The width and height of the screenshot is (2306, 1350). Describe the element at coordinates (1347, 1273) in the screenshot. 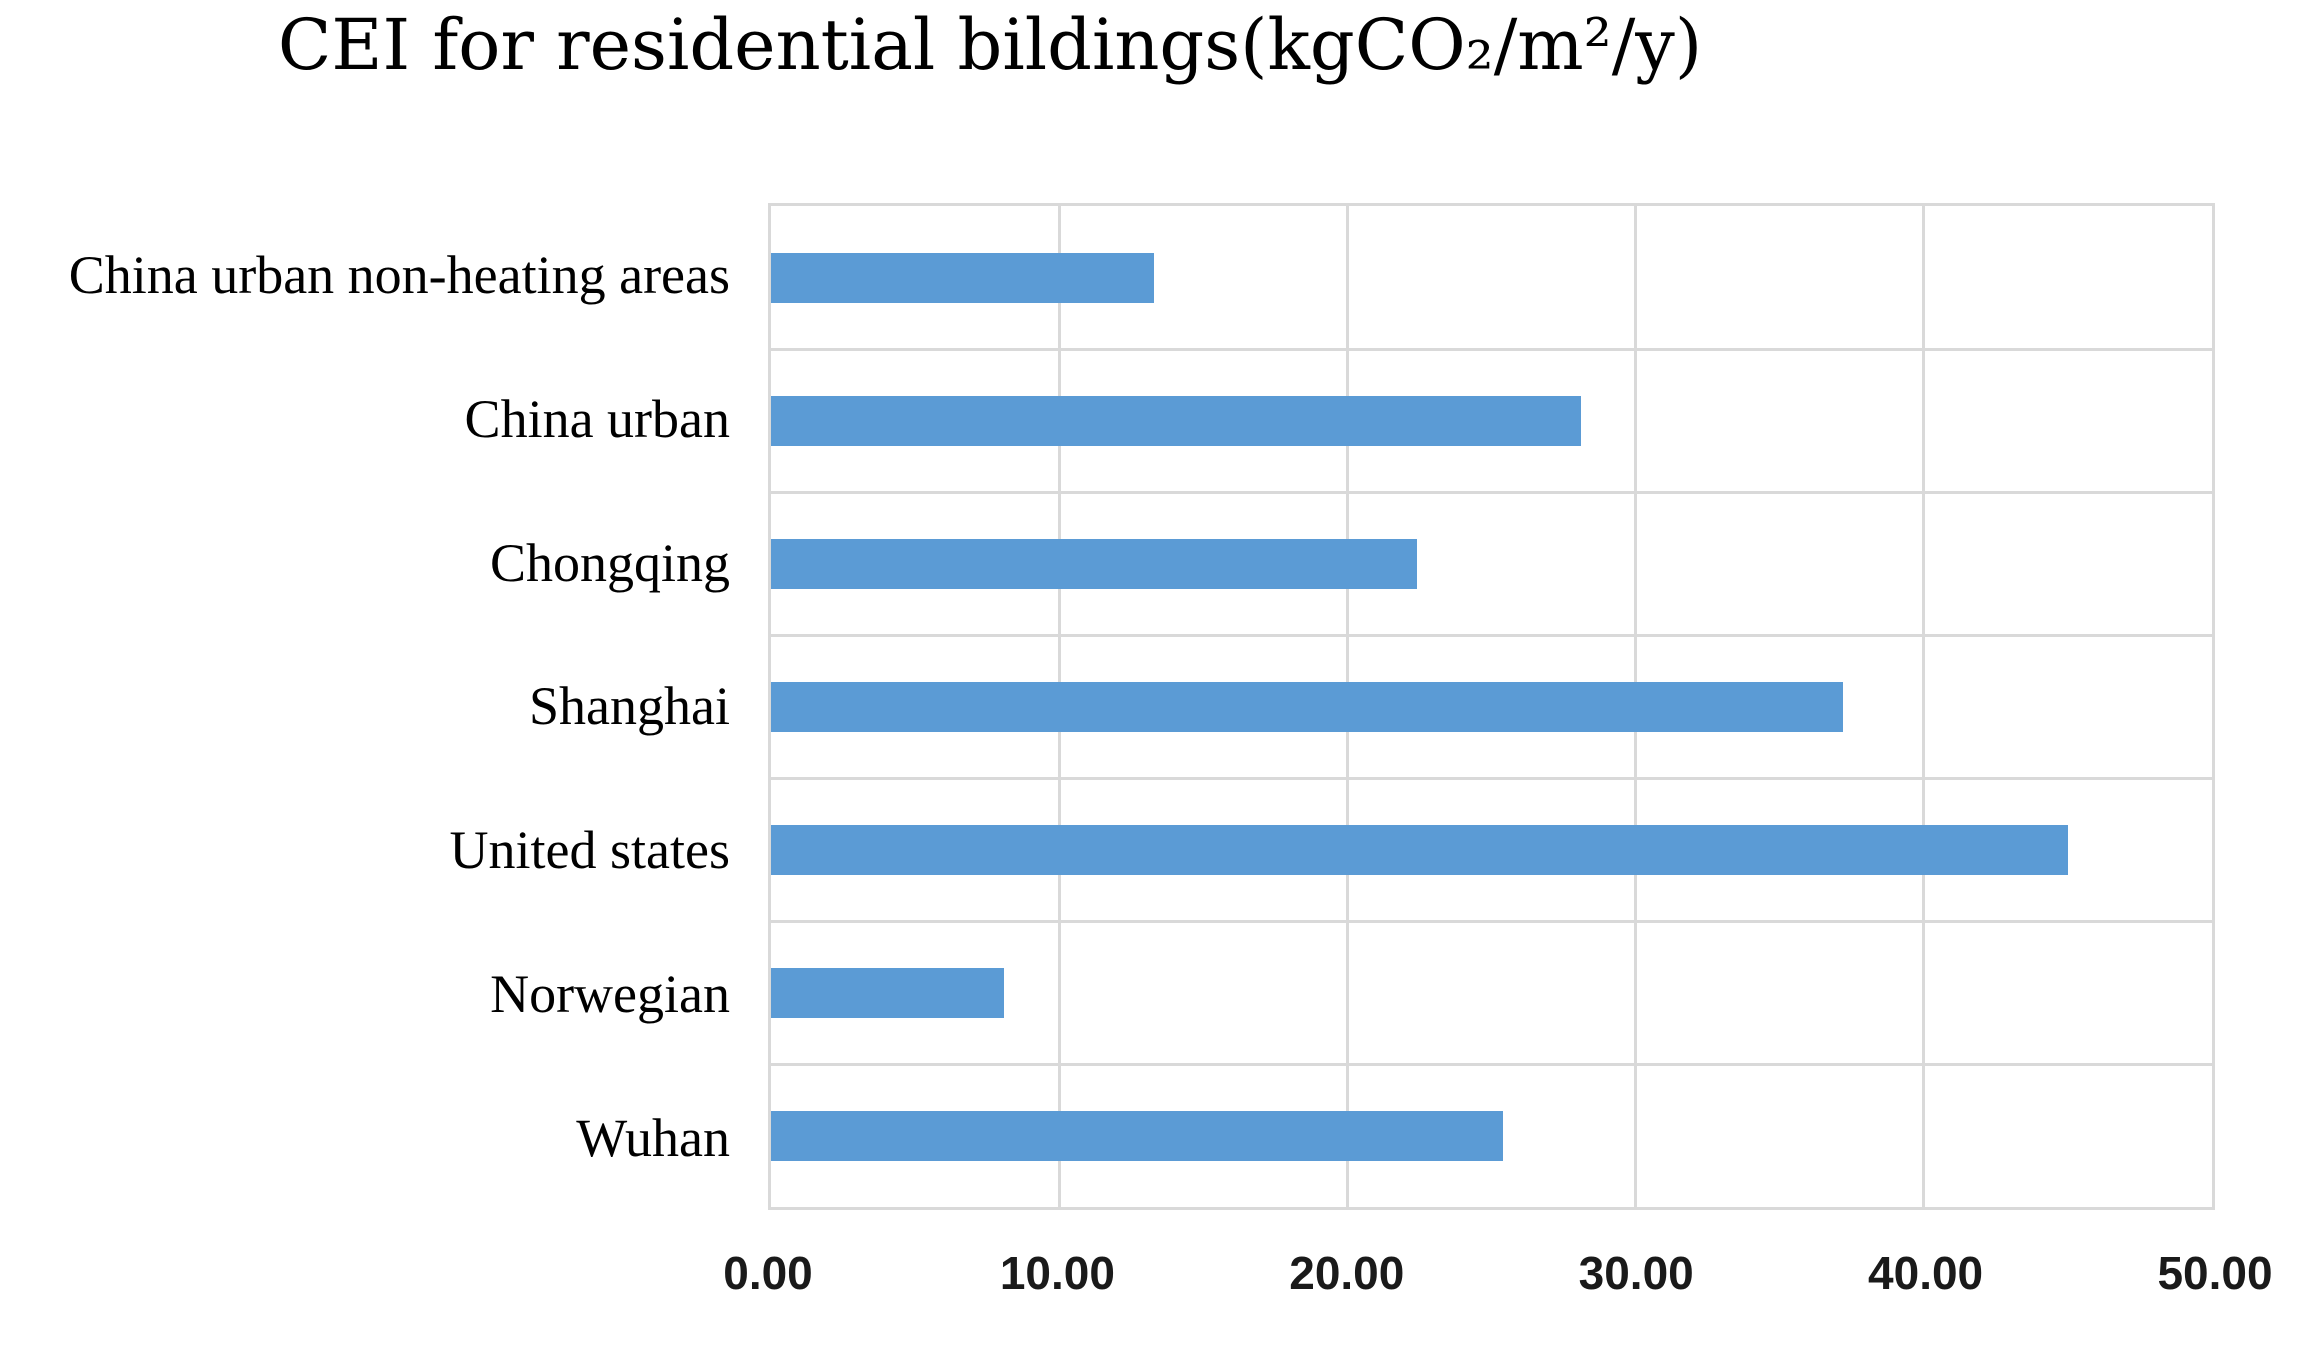

I see `x-tick-label: 20.00` at that location.